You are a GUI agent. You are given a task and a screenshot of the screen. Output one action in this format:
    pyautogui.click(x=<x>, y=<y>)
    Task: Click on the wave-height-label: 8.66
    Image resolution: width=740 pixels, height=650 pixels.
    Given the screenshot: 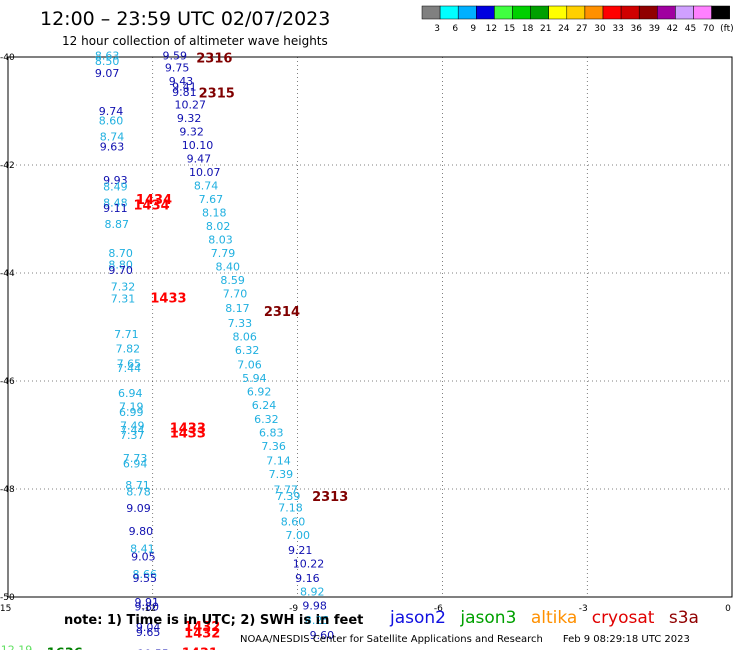 What is the action you would take?
    pyautogui.click(x=145, y=574)
    